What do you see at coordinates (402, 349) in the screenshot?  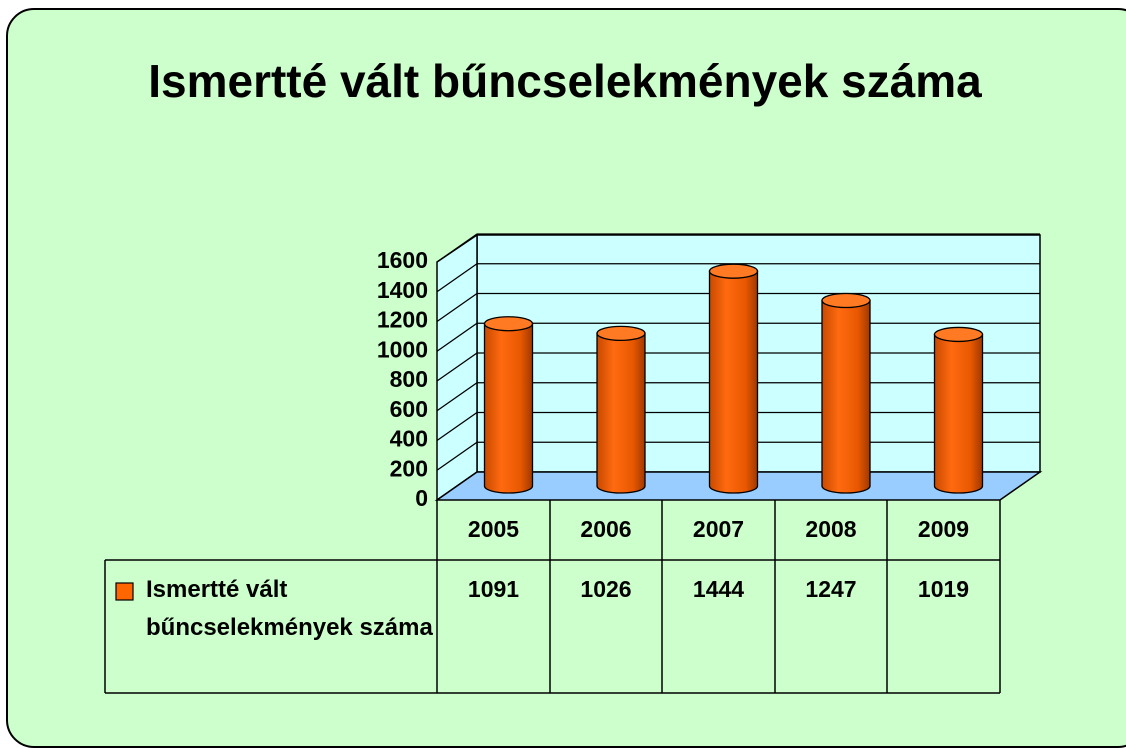 I see `y-tick-label: 1000` at bounding box center [402, 349].